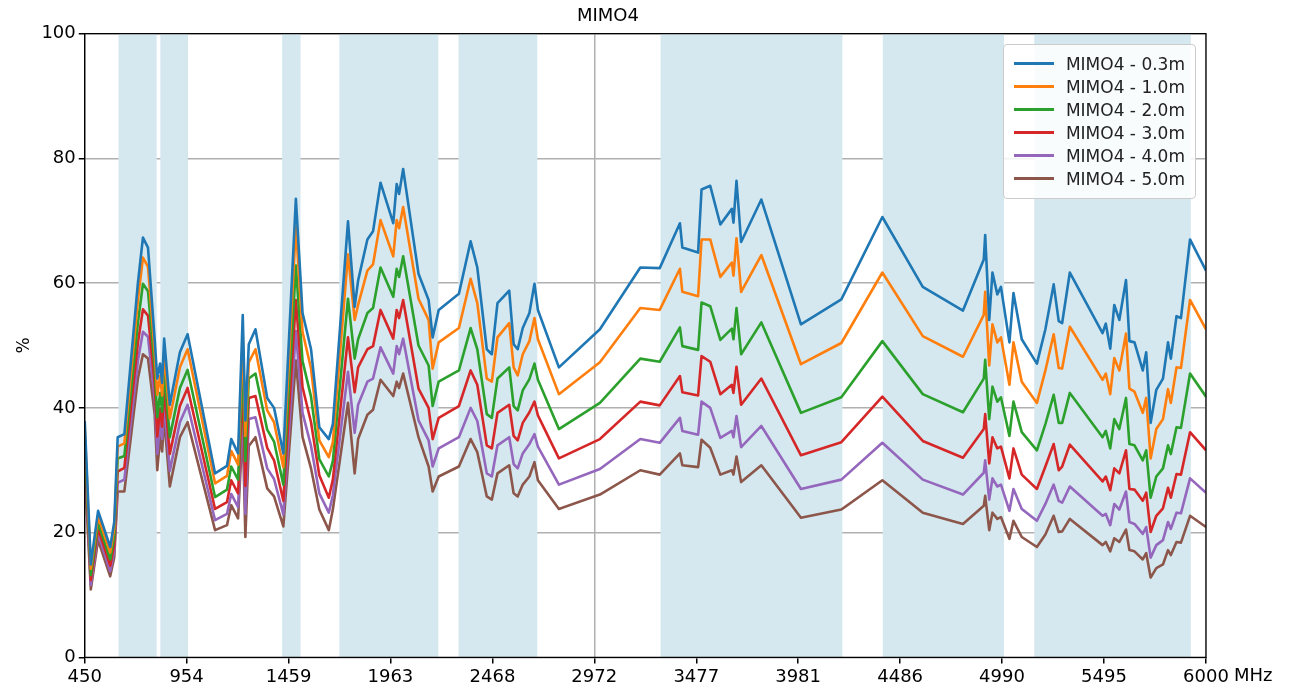 This screenshot has width=1306, height=695. Describe the element at coordinates (22, 345) in the screenshot. I see `y-axis-title: %` at that location.